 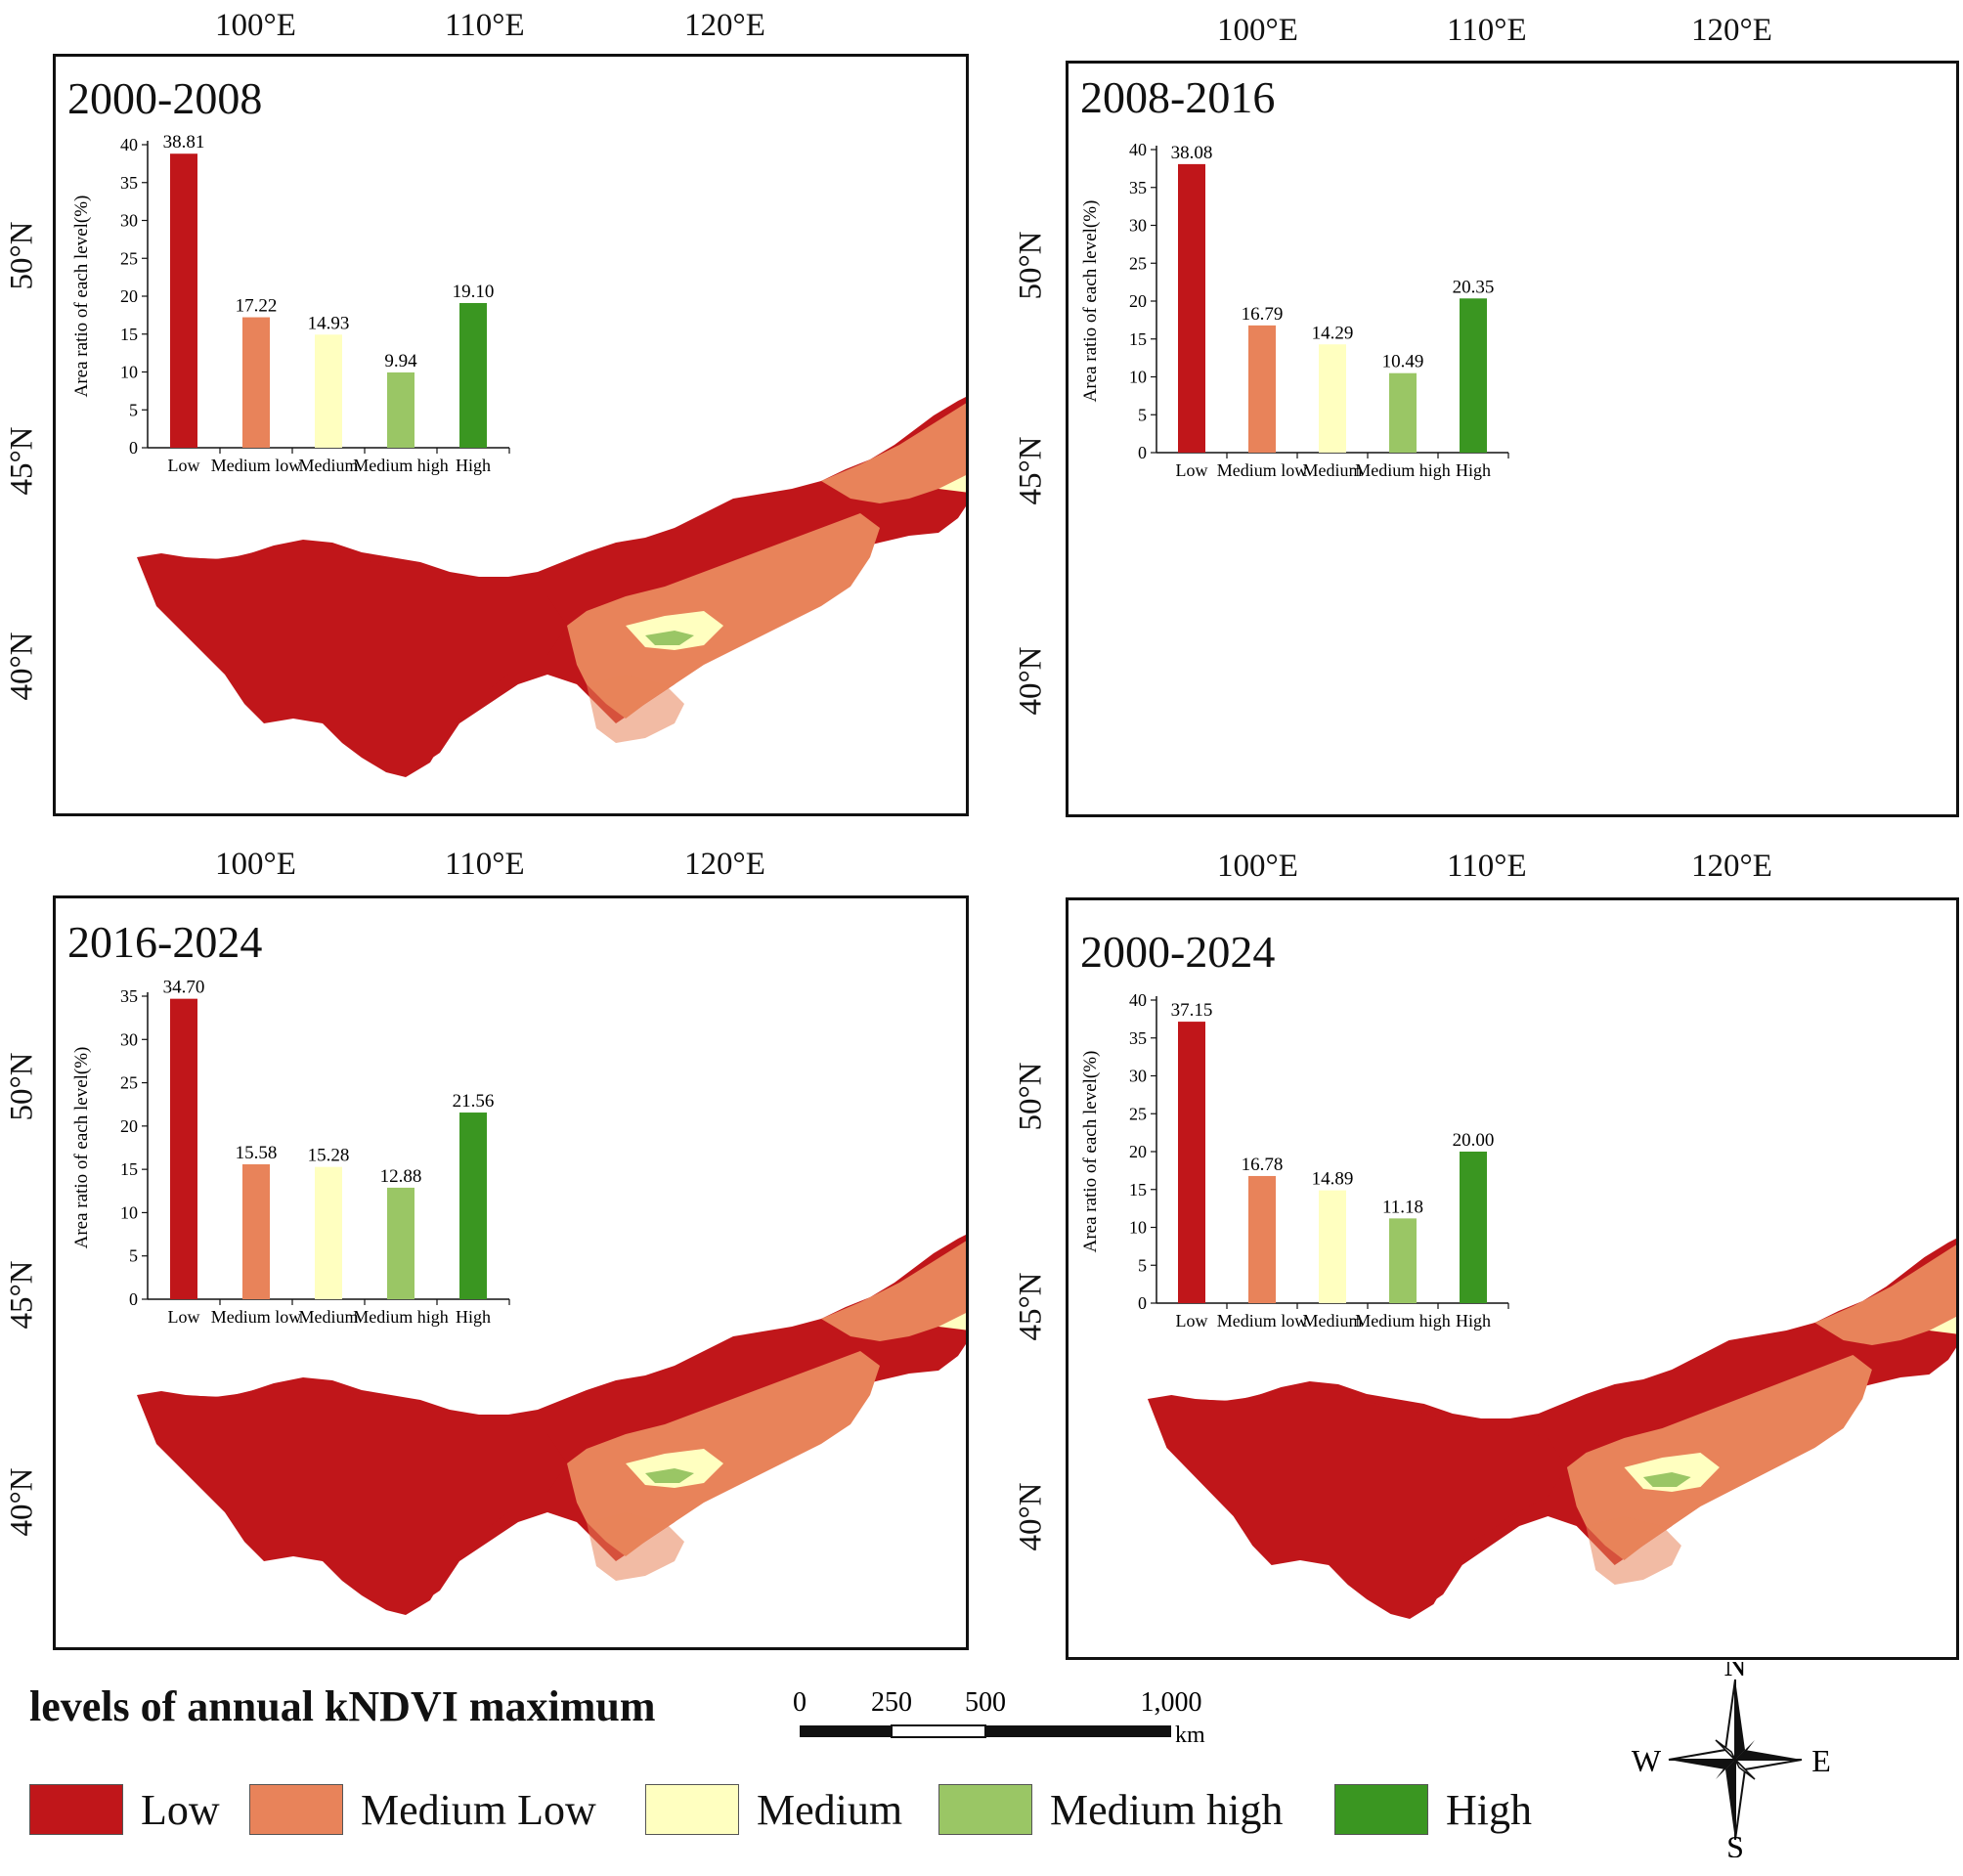 I want to click on legend-swatch-medium, so click(x=692, y=1809).